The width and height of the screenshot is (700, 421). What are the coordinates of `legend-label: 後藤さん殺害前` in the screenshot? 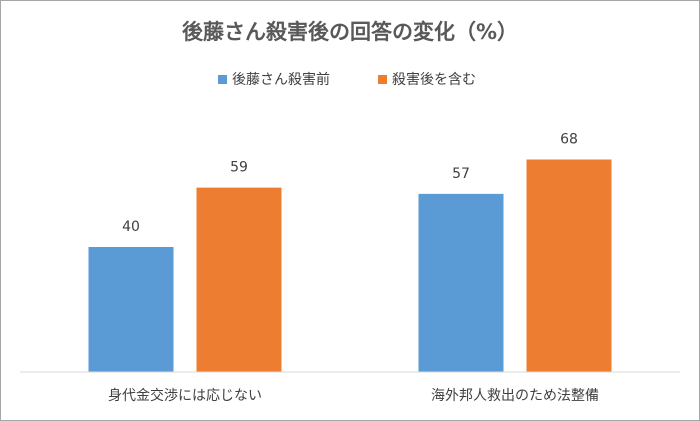 It's located at (281, 79).